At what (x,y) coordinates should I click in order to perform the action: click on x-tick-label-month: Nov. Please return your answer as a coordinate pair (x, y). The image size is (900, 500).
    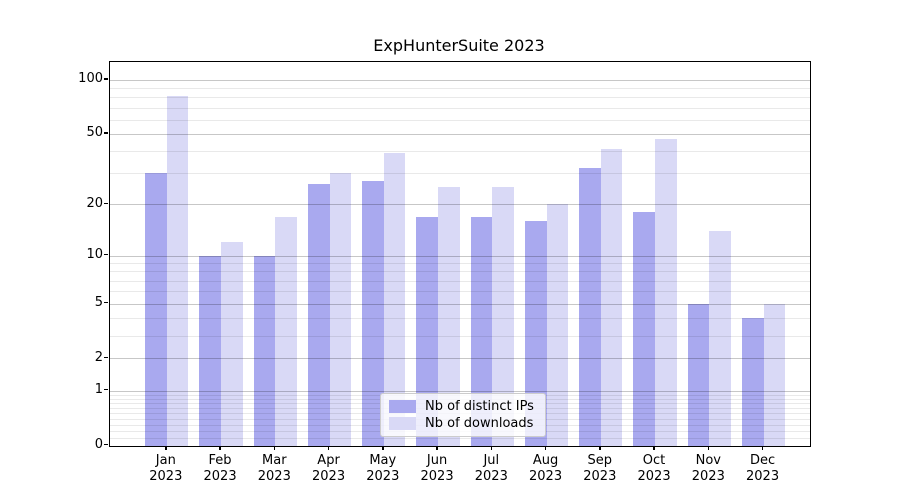
    Looking at the image, I should click on (708, 460).